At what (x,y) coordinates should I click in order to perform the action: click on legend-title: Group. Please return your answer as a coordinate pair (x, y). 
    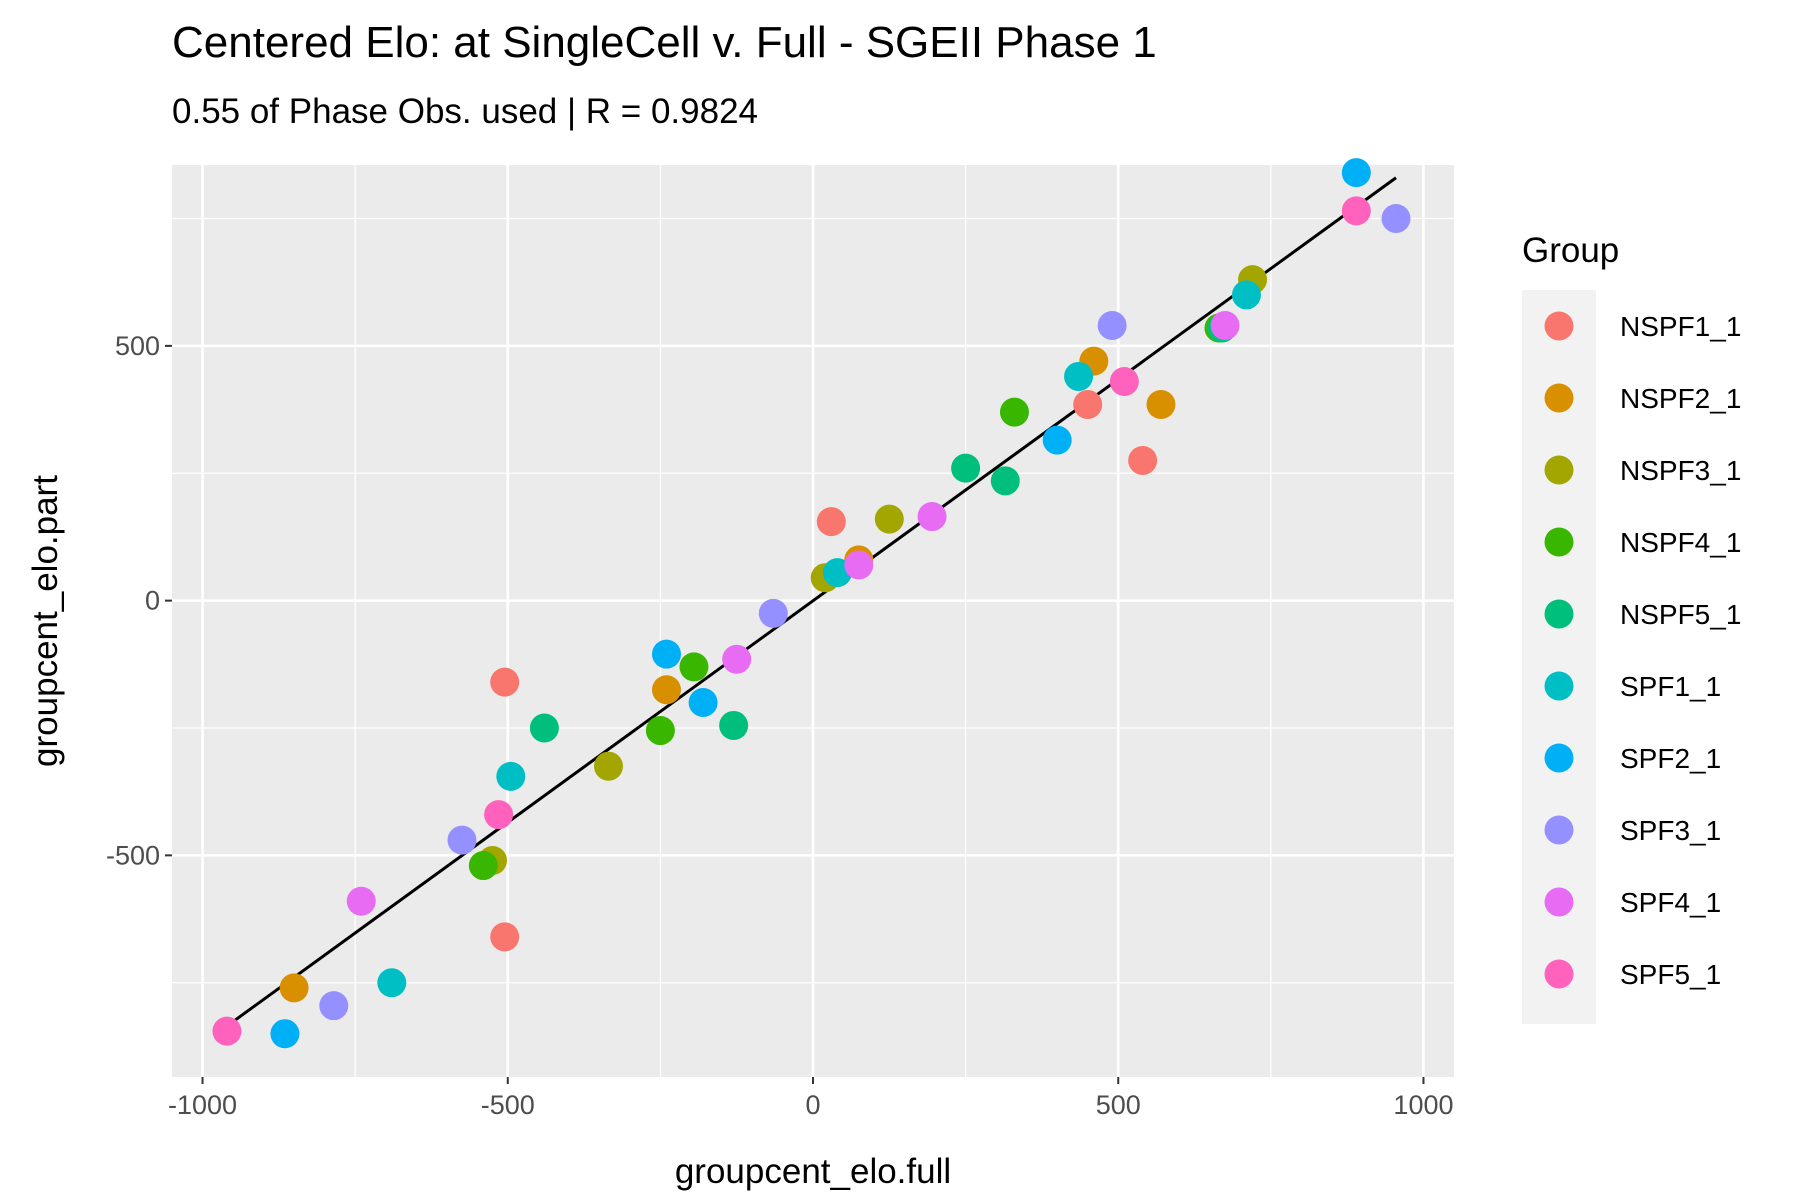
    Looking at the image, I should click on (1570, 250).